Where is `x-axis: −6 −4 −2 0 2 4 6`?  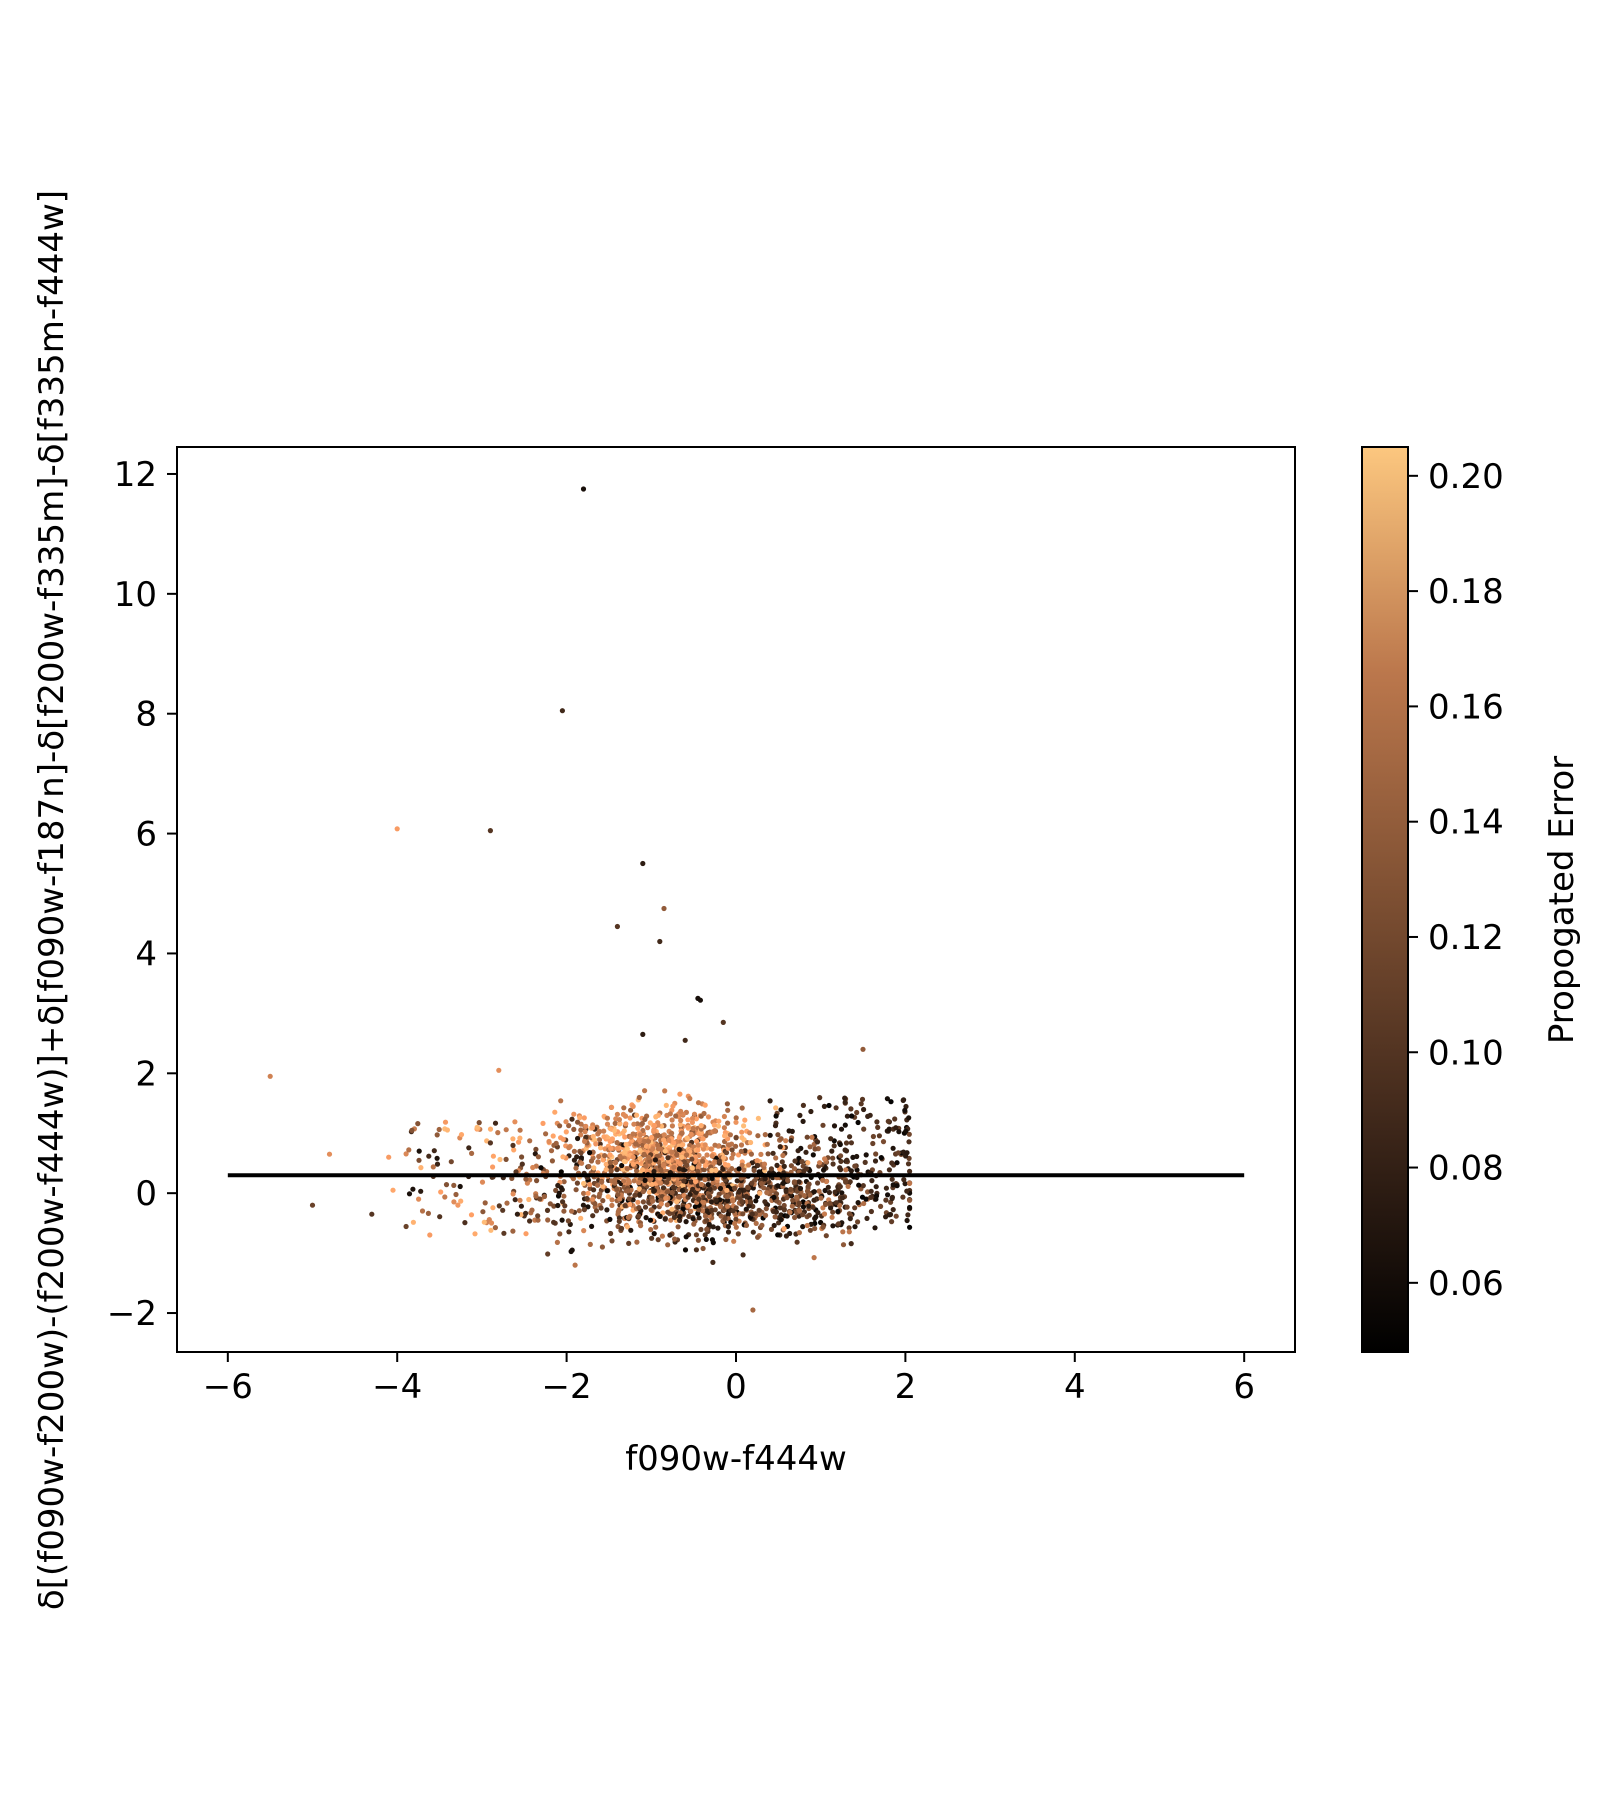 x-axis: −6 −4 −2 0 2 4 6 is located at coordinates (729, 1379).